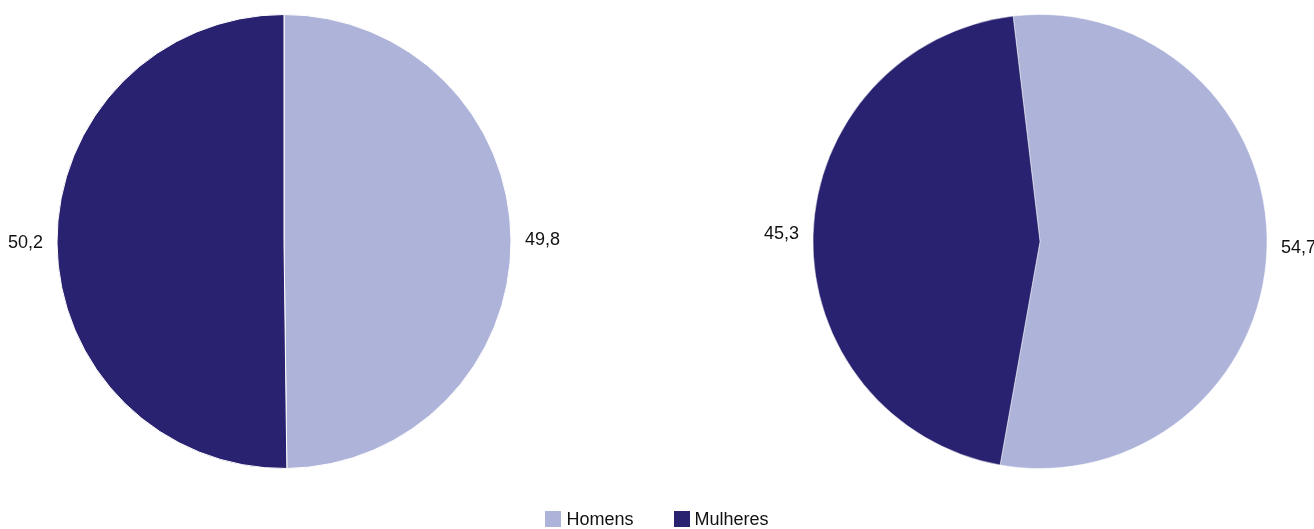  What do you see at coordinates (543, 238) in the screenshot?
I see `data-label: 49,8` at bounding box center [543, 238].